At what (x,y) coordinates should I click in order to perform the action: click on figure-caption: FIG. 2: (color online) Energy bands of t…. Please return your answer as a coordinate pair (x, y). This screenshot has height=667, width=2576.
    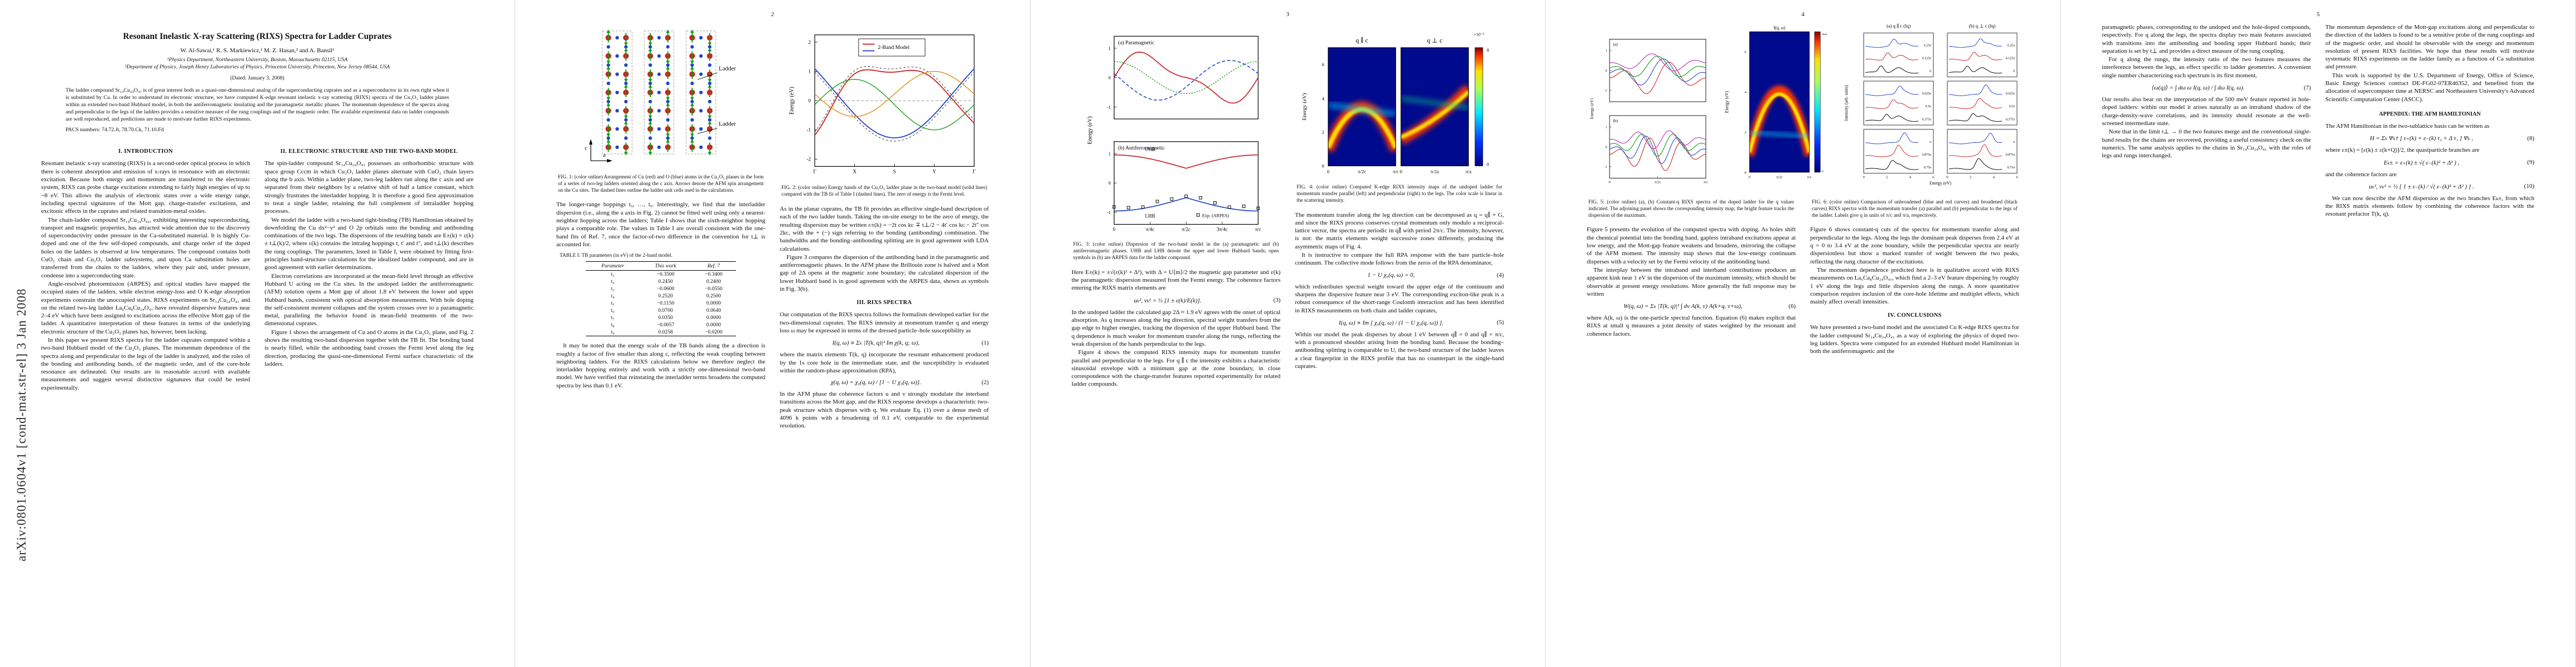
    Looking at the image, I should click on (884, 191).